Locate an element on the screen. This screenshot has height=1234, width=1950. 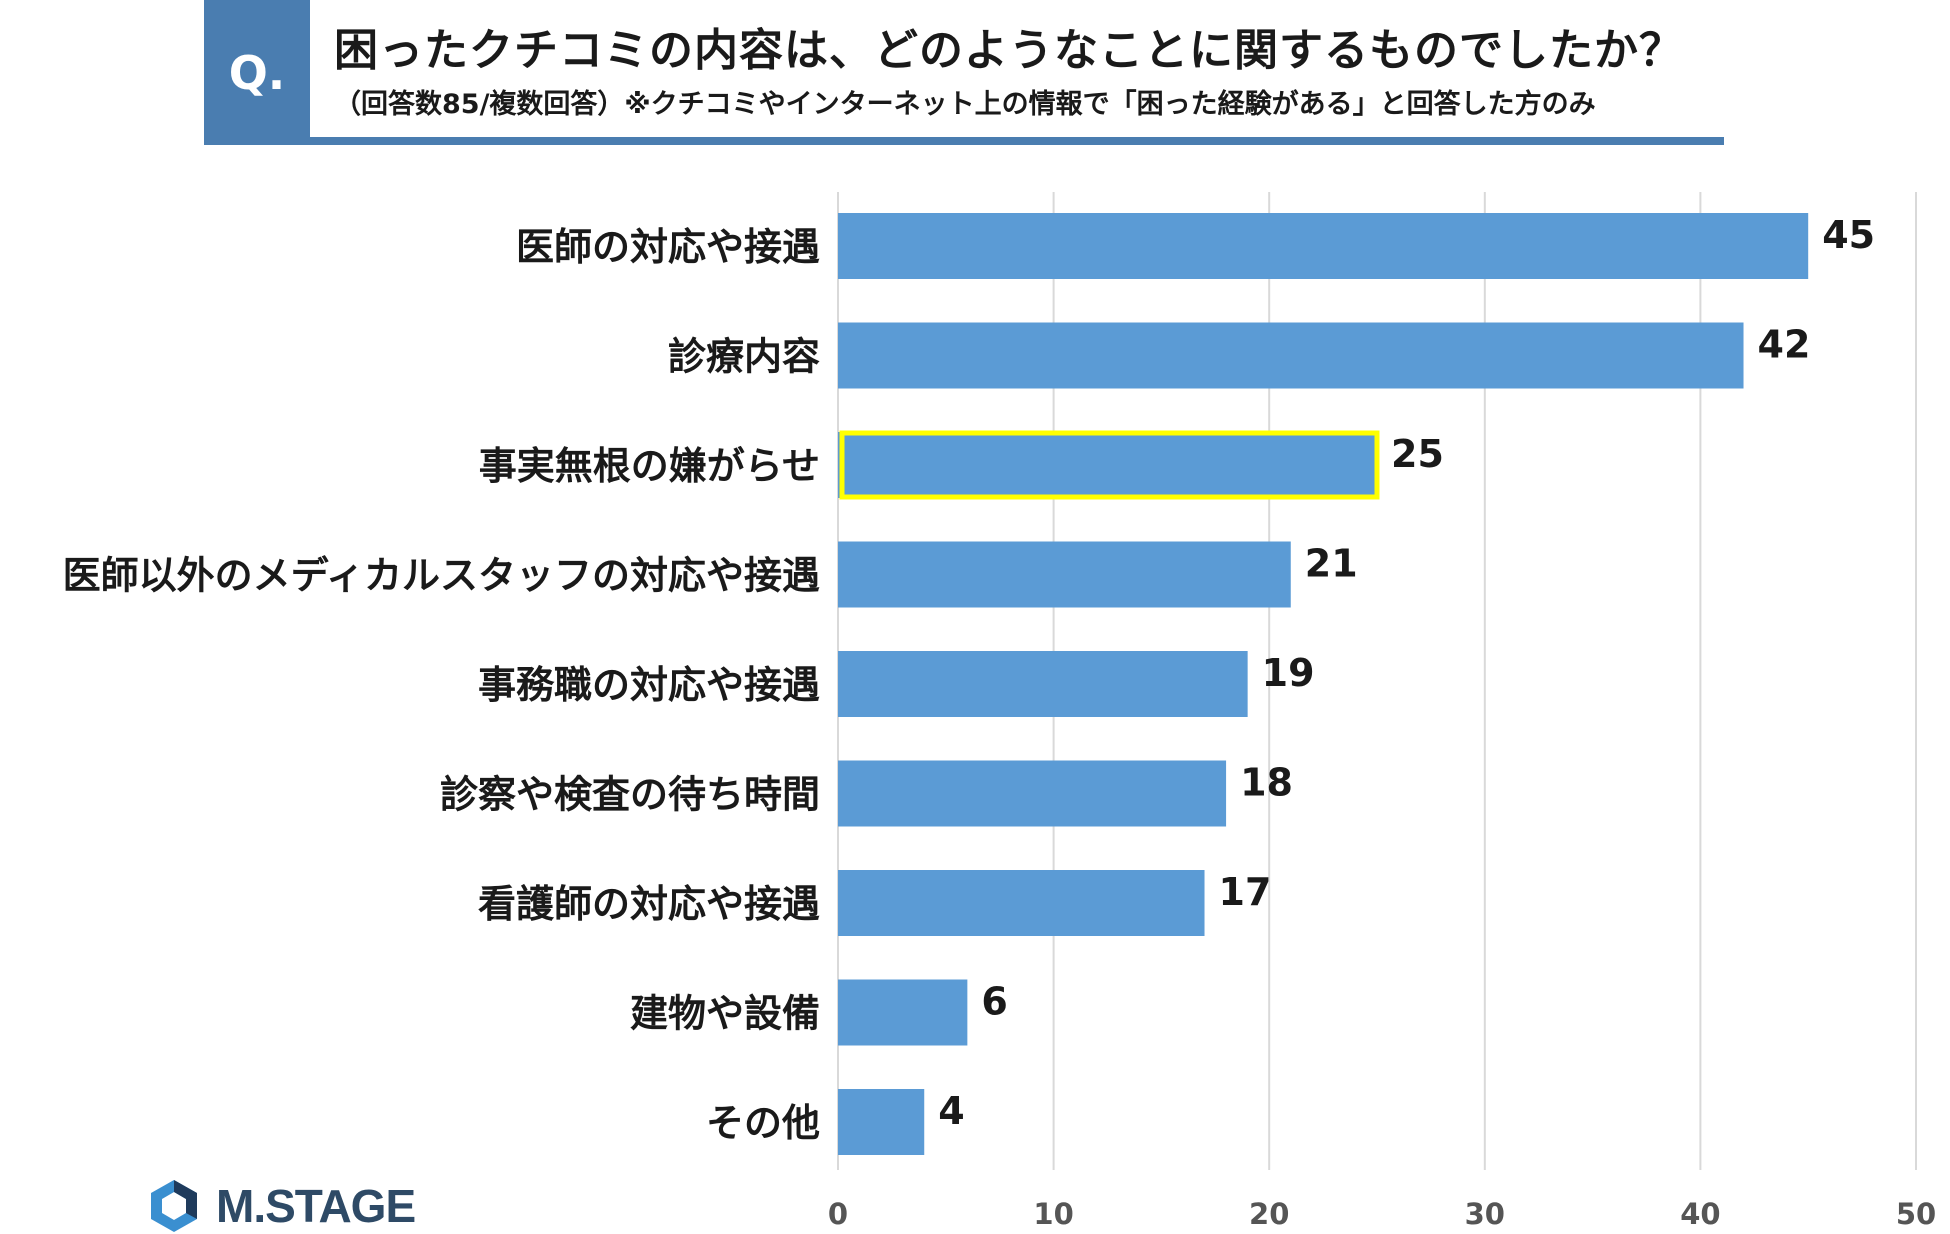
category-label: 診療内容 is located at coordinates (744, 357).